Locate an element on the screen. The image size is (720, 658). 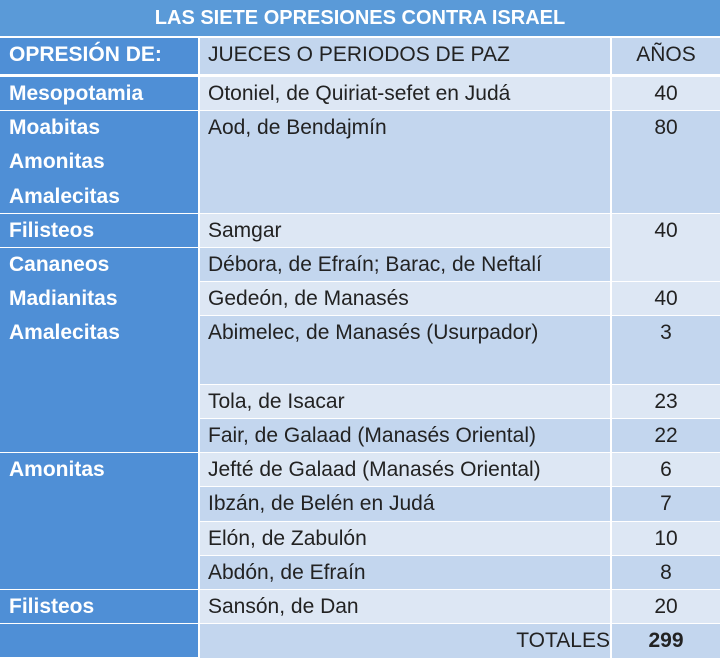
oppression-name: Cananeos is located at coordinates (59, 264).